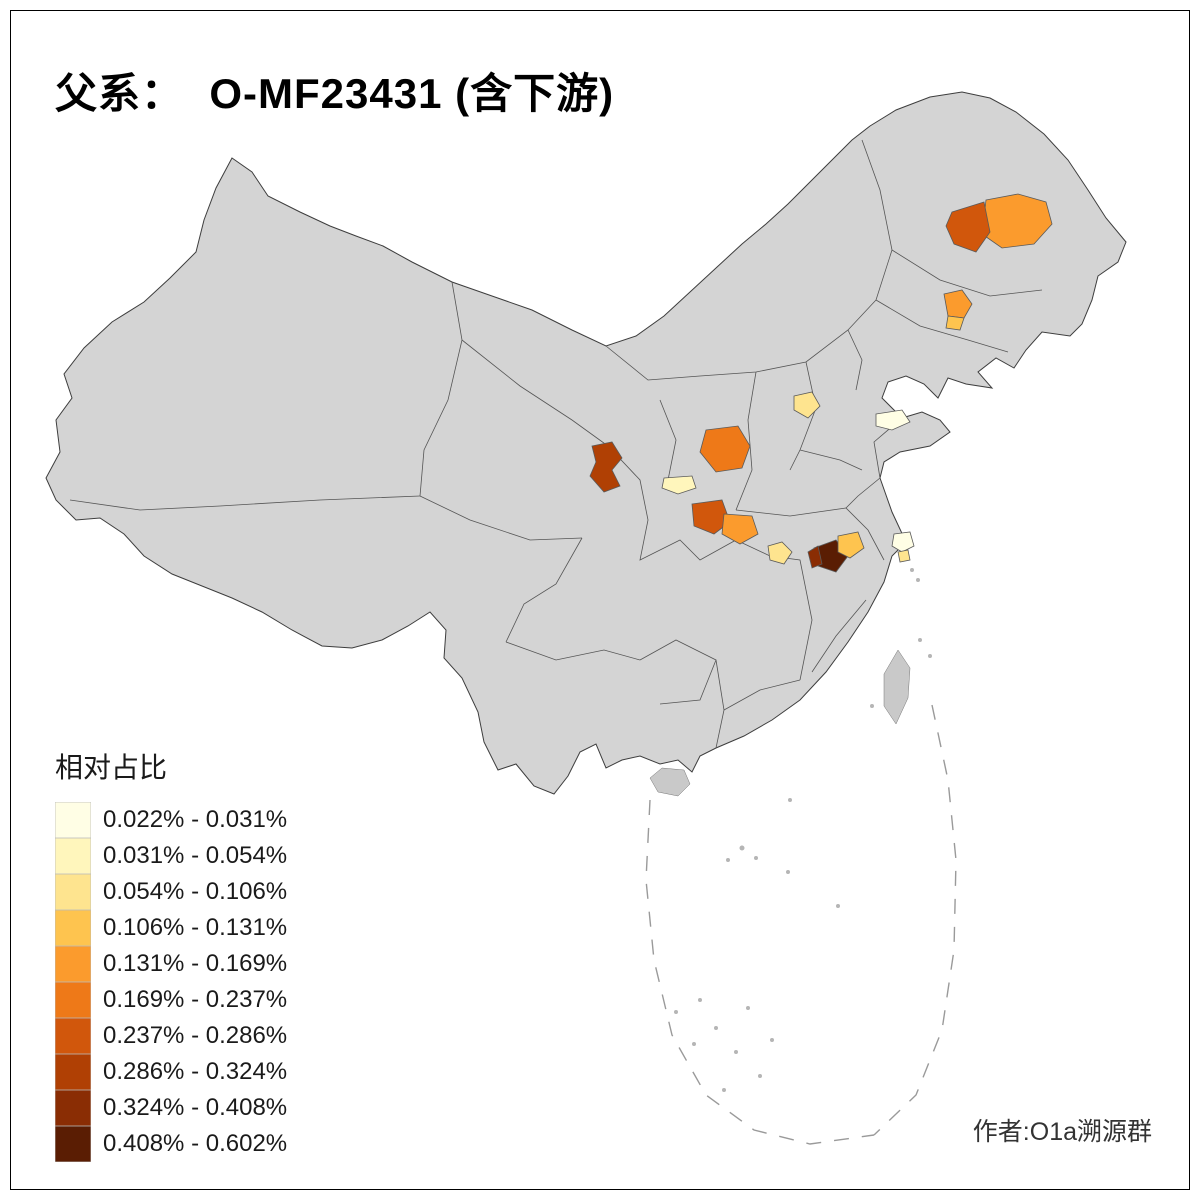 This screenshot has width=1200, height=1200. I want to click on legend-label: 0.237% - 0.286%, so click(195, 1035).